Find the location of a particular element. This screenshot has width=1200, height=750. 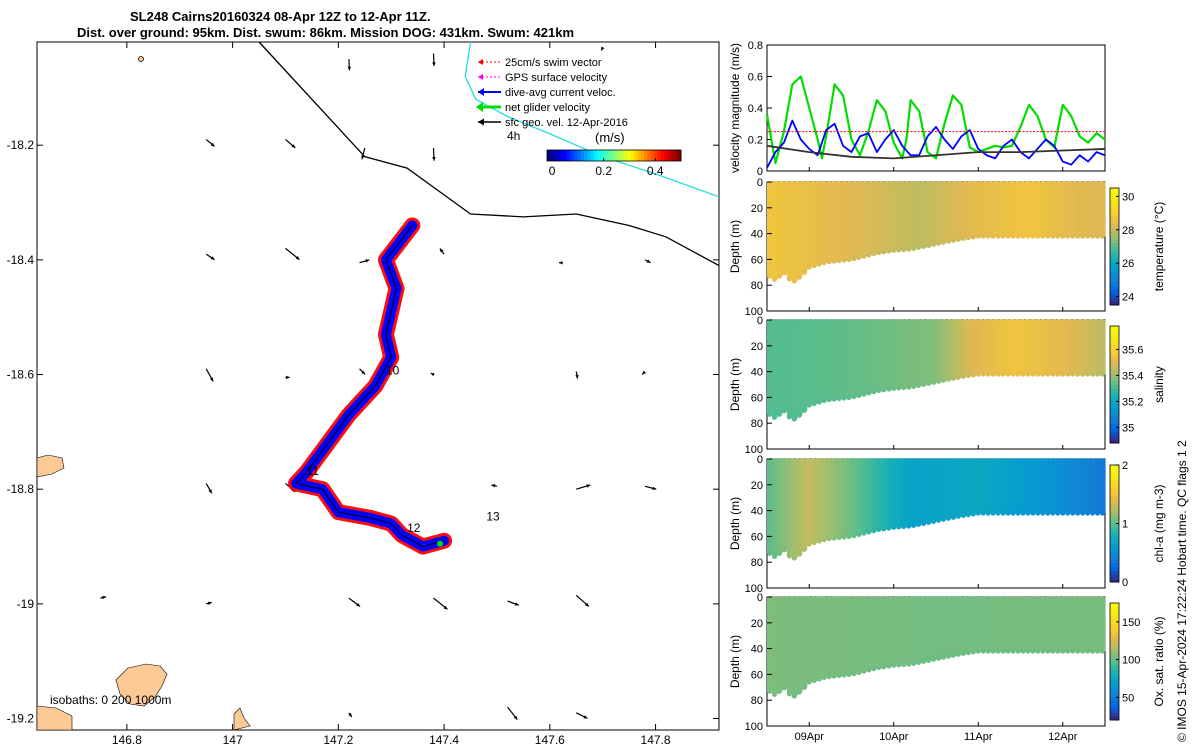

temperature-ctick-label: 28 is located at coordinates (1128, 231).